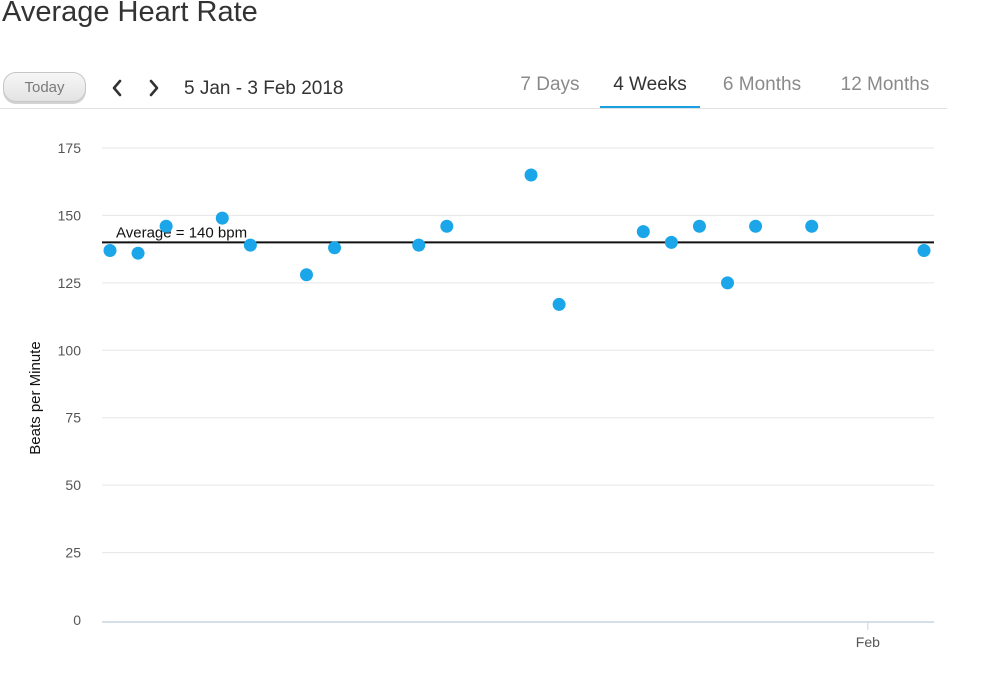  What do you see at coordinates (73, 418) in the screenshot?
I see `y-tick-label: 75` at bounding box center [73, 418].